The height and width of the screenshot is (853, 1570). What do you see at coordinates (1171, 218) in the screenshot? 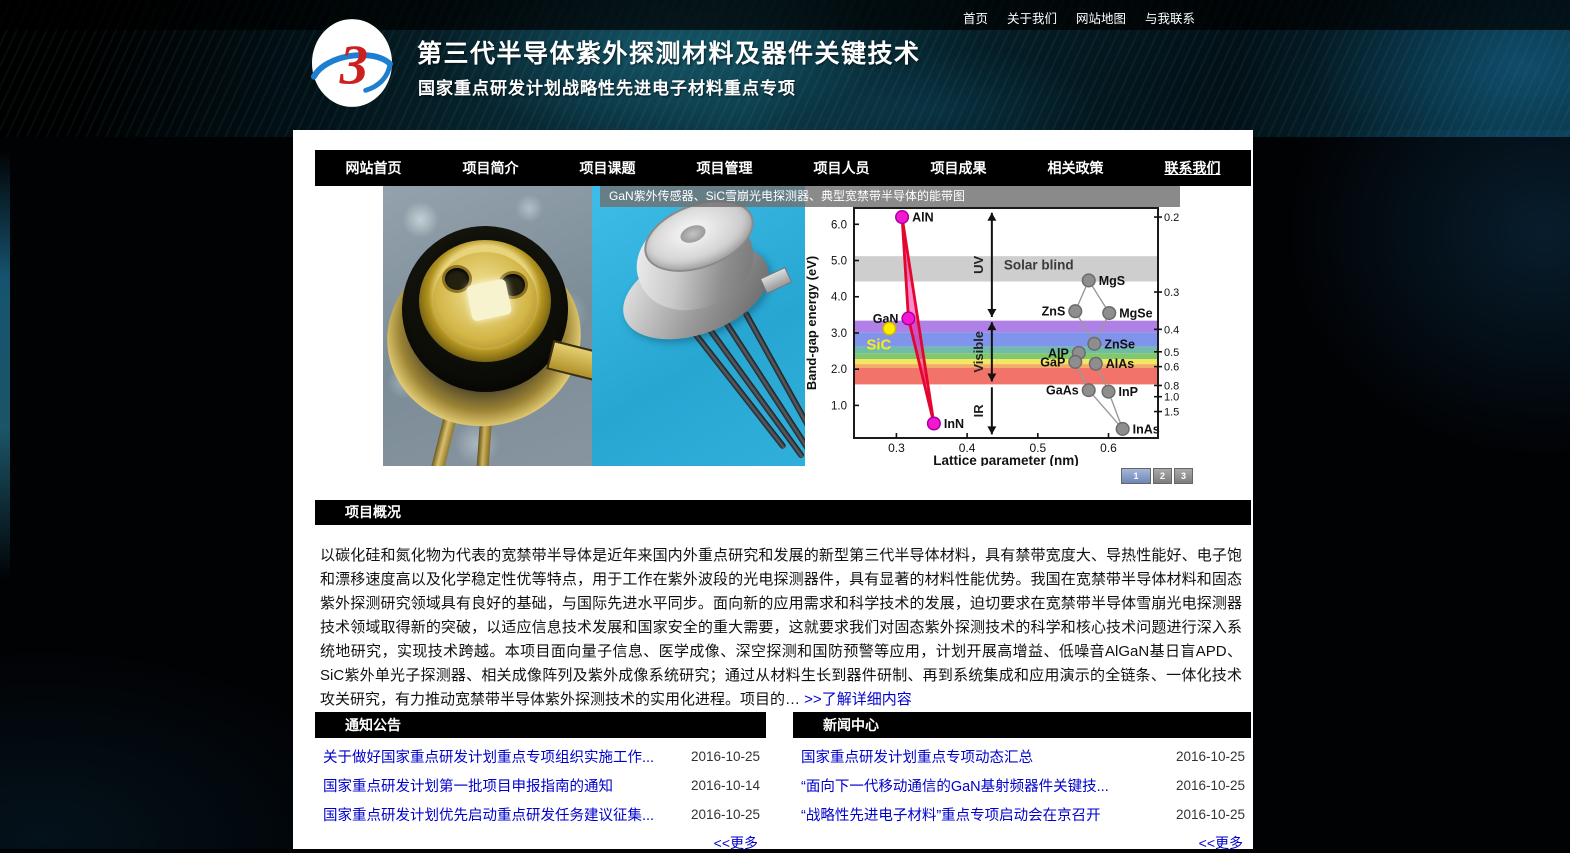
I see `svg-text: 0.2` at bounding box center [1171, 218].